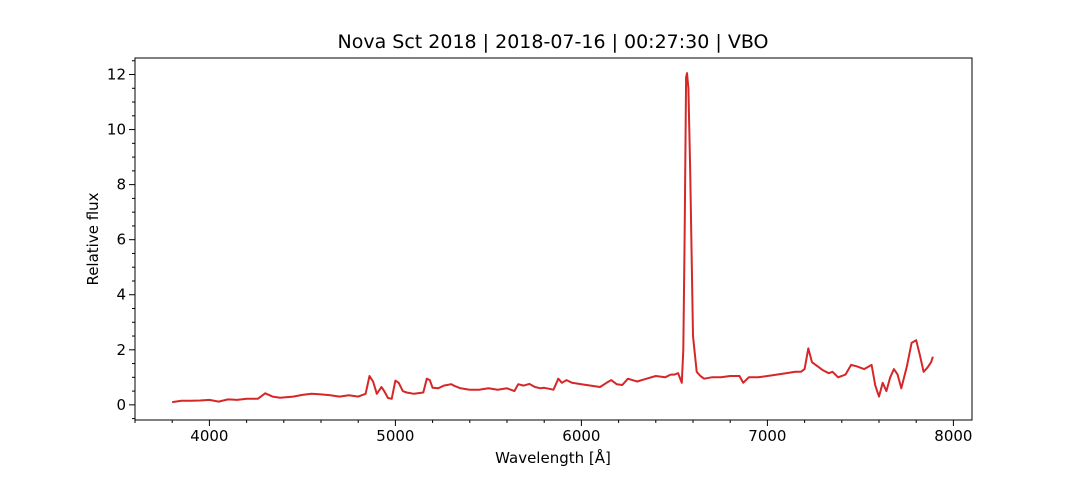 This screenshot has height=480, width=1080. Describe the element at coordinates (116, 75) in the screenshot. I see `y-tick-label: 12` at that location.